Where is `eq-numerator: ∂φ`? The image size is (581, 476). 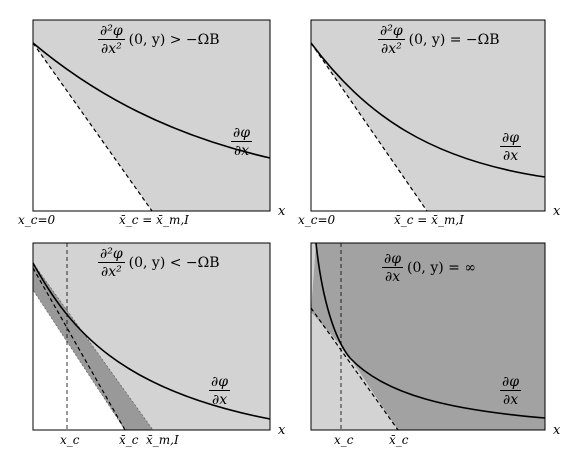 eq-numerator: ∂φ is located at coordinates (393, 259).